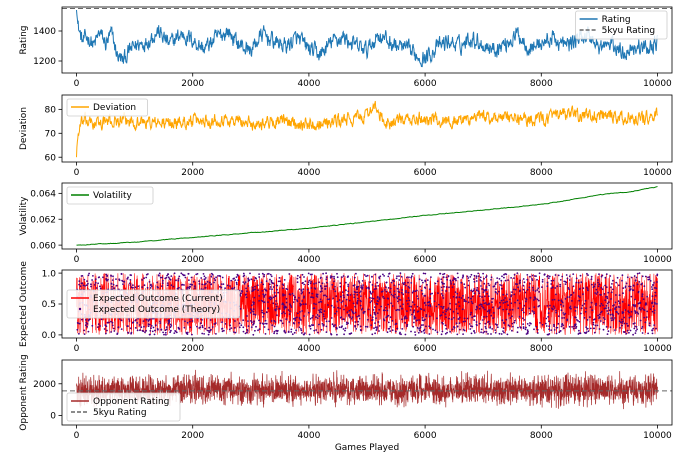 This screenshot has width=690, height=458. Describe the element at coordinates (367, 304) in the screenshot. I see `plot-area` at that location.